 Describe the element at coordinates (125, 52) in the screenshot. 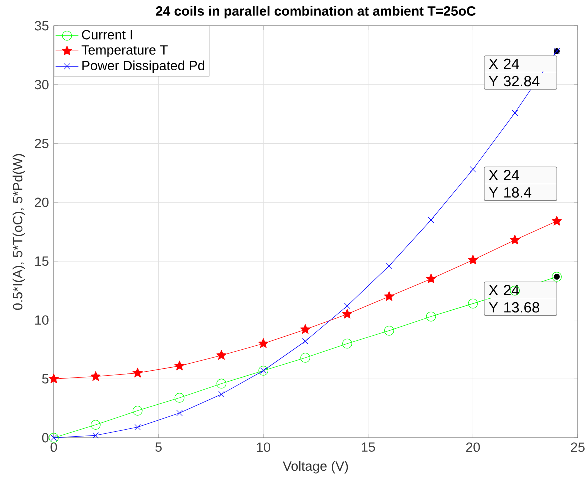

I see `legend-label: Temperature T` at that location.